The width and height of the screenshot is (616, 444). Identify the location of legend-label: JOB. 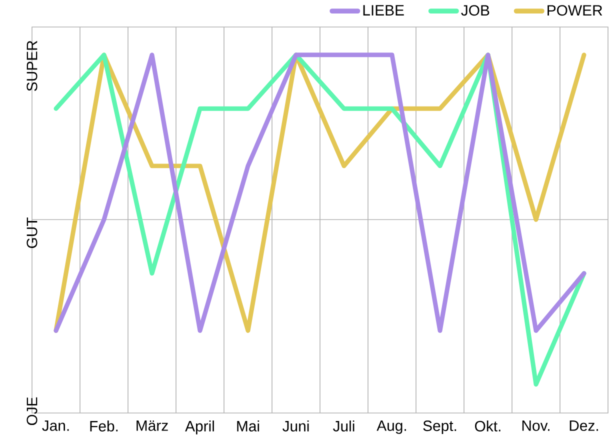
(475, 10).